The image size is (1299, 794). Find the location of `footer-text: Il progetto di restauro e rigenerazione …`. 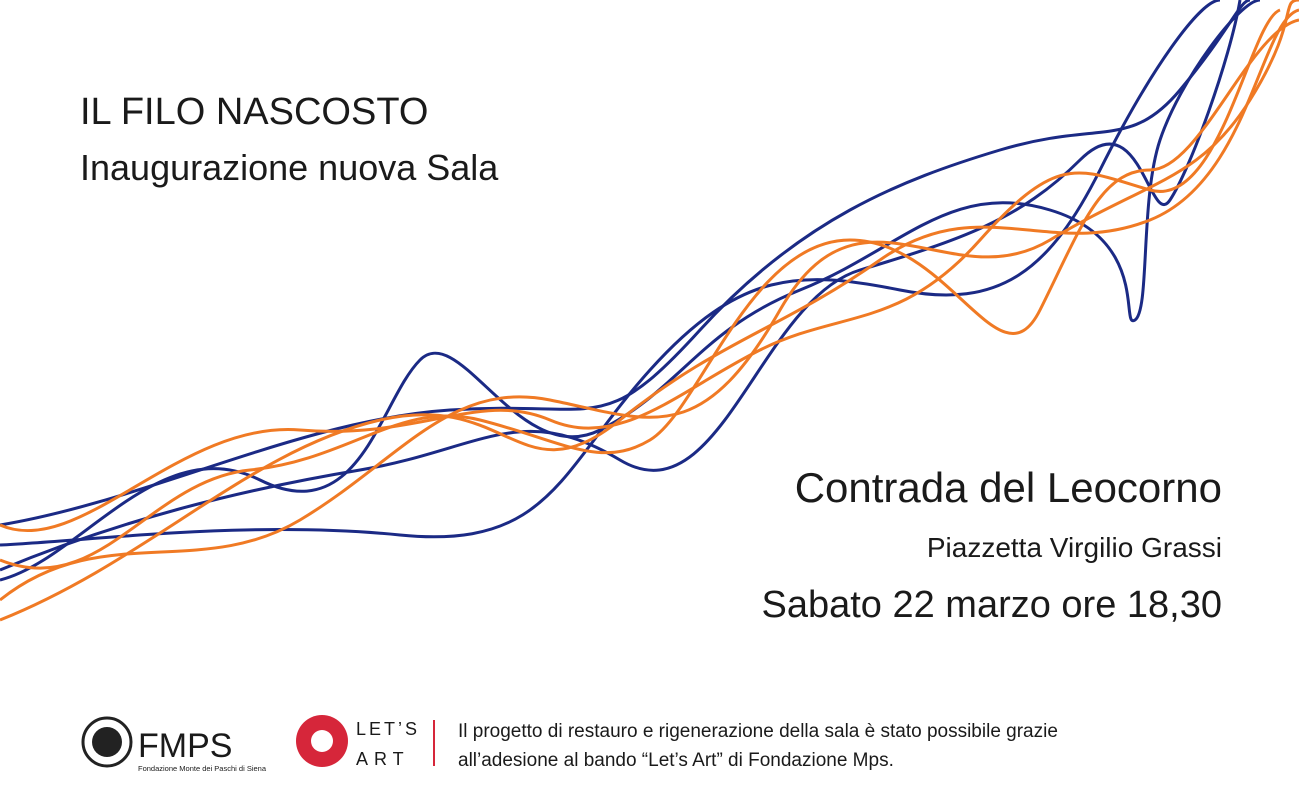

footer-text: Il progetto di restauro e rigenerazione … is located at coordinates (758, 731).